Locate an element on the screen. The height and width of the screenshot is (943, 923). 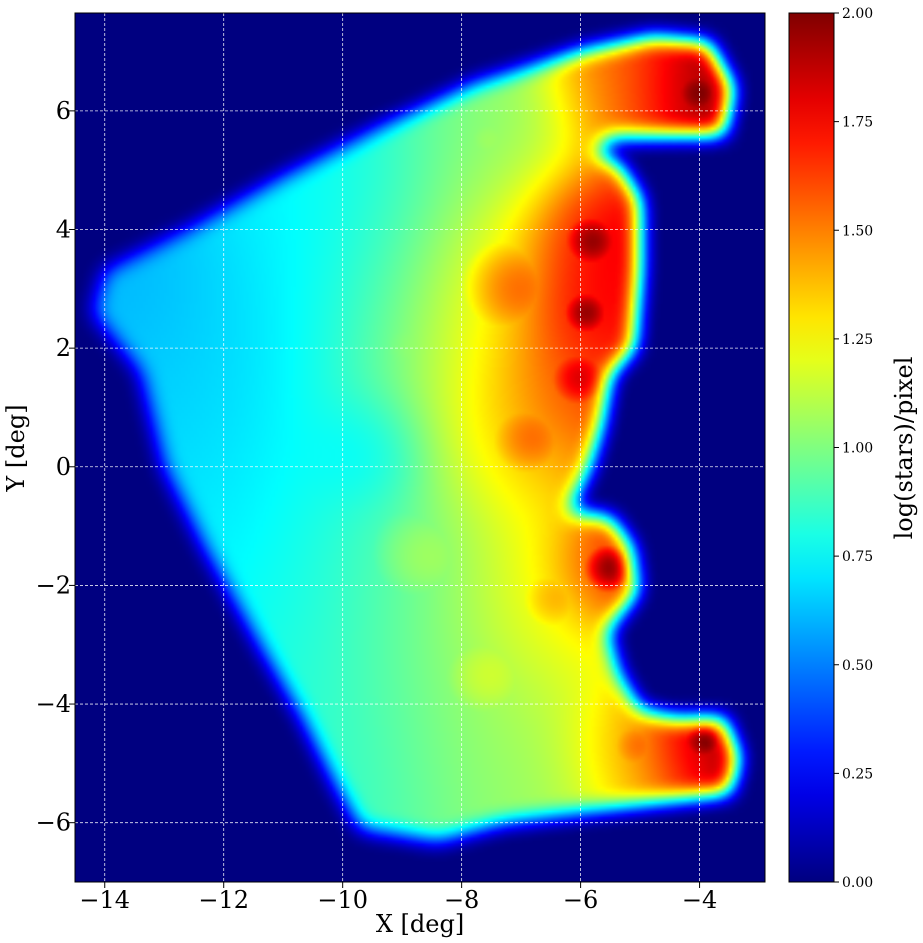
colorbar-tick-label: 1.75 is located at coordinates (857, 123).